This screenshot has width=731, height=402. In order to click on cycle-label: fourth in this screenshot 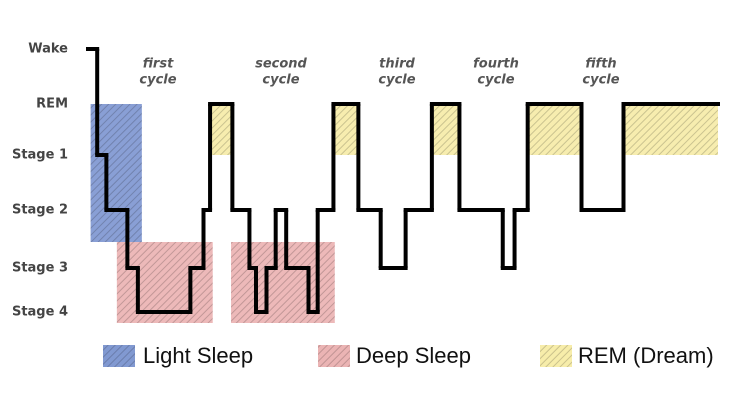, I will do `click(496, 64)`.